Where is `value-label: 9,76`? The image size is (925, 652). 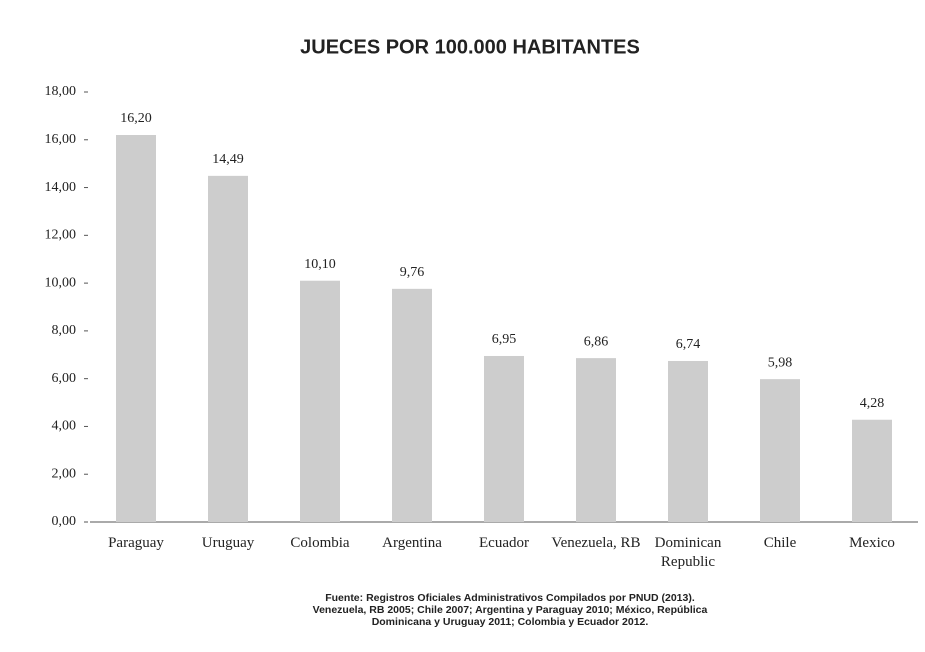
value-label: 9,76 is located at coordinates (412, 272).